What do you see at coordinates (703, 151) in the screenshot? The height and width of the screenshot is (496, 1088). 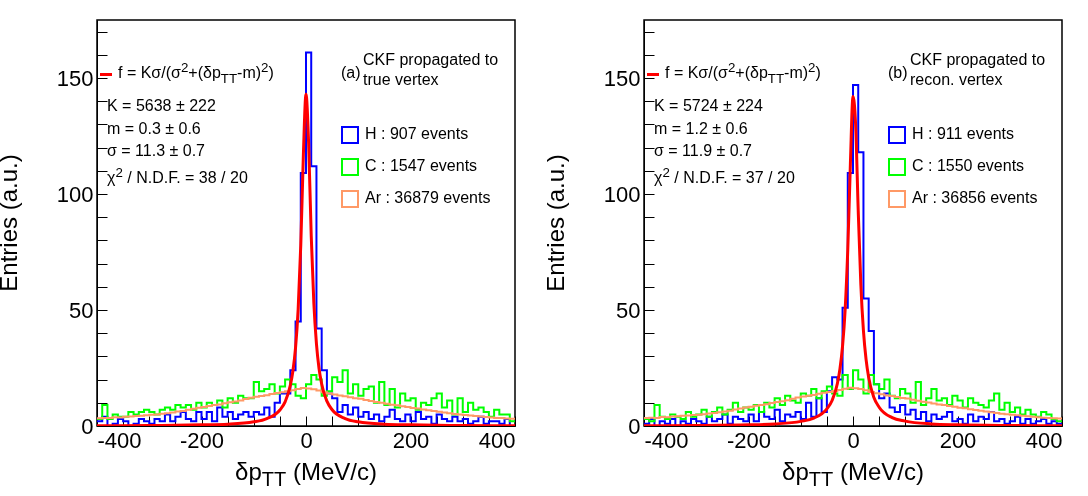 I see `annotation: σ = 11.9 ± 0.7` at bounding box center [703, 151].